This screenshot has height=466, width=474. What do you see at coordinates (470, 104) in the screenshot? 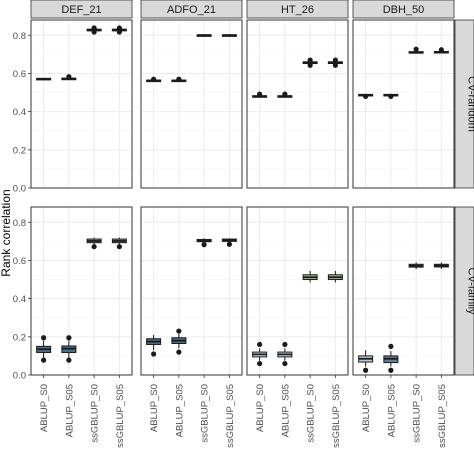
I see `row-strip-label: CV-random` at bounding box center [470, 104].